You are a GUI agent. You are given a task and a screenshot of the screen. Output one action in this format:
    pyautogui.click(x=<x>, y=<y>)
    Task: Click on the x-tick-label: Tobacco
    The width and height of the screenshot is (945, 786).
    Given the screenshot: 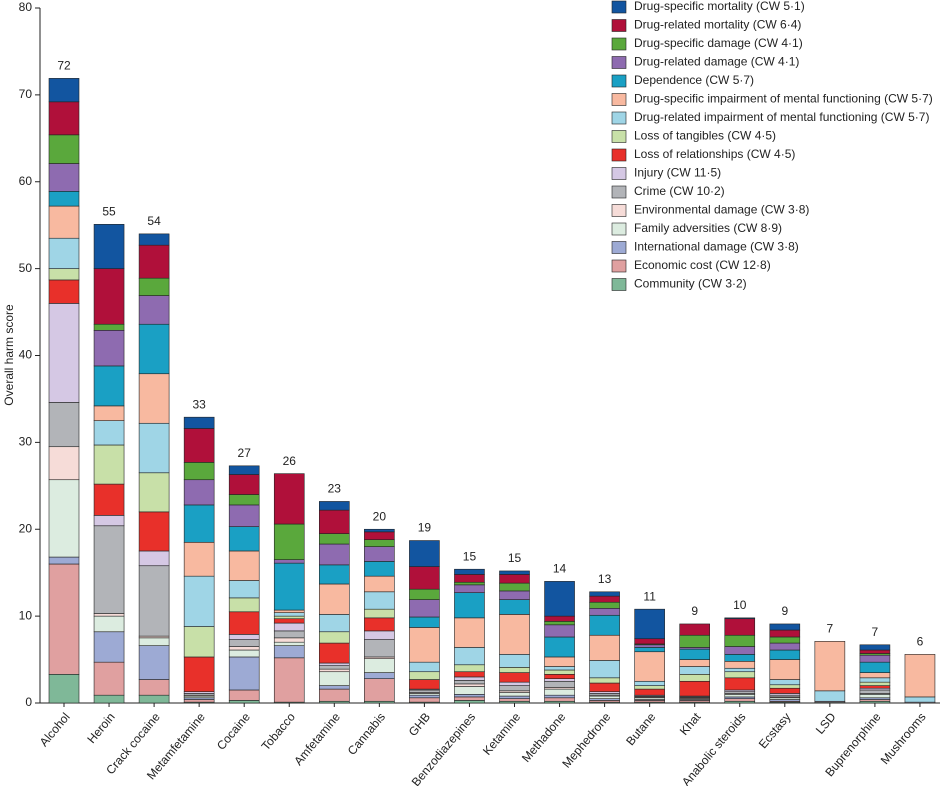 What is the action you would take?
    pyautogui.click(x=279, y=731)
    